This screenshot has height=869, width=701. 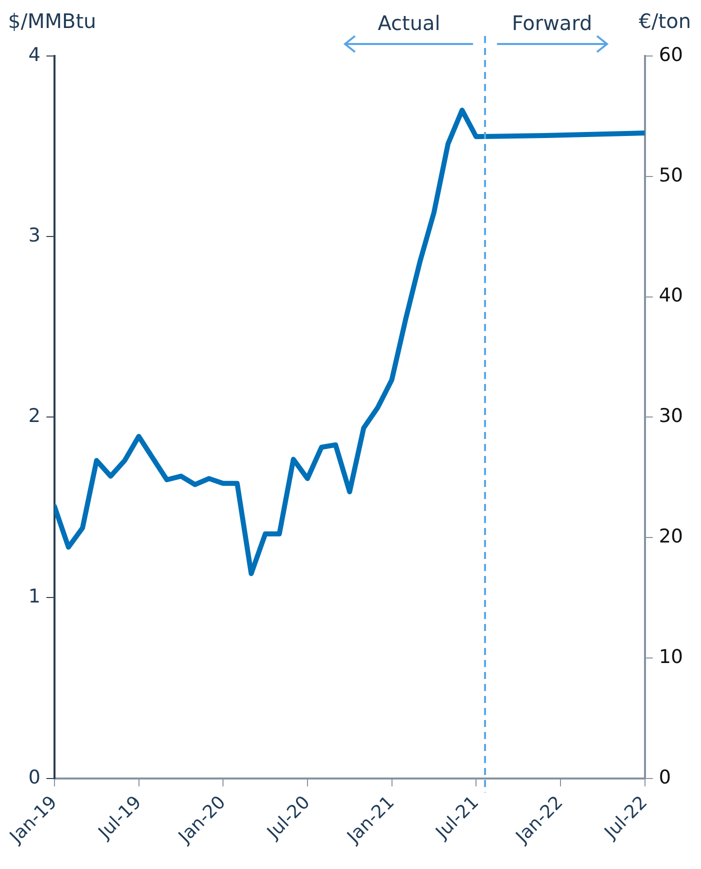 What do you see at coordinates (552, 23) in the screenshot?
I see `text: Forward` at bounding box center [552, 23].